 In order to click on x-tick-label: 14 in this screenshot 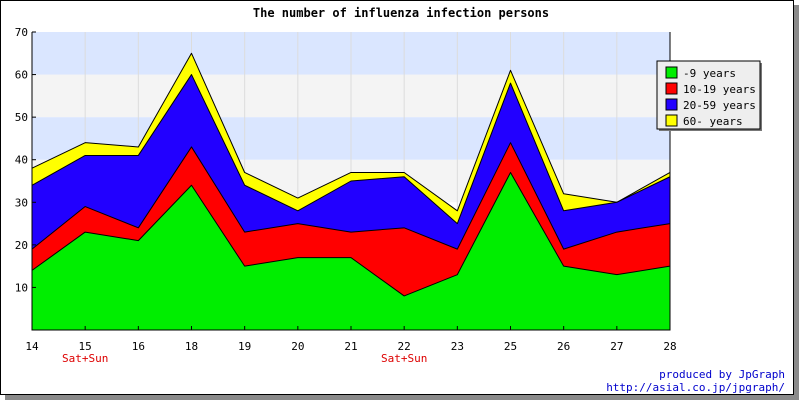, I will do `click(32, 346)`.